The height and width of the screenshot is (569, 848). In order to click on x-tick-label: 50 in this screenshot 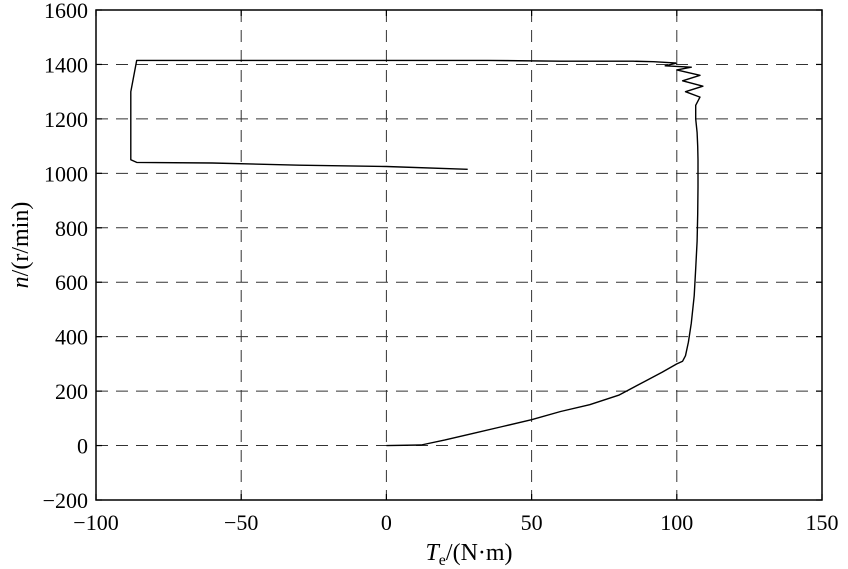, I will do `click(532, 522)`.